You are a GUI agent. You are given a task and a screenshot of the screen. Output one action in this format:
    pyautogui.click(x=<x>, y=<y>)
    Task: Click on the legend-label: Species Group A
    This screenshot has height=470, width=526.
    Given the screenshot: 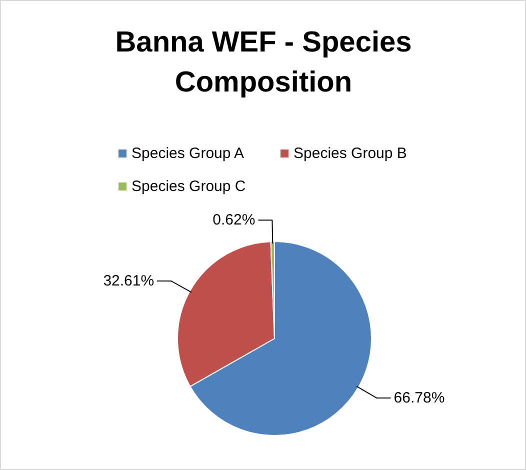 What is the action you would take?
    pyautogui.click(x=188, y=153)
    